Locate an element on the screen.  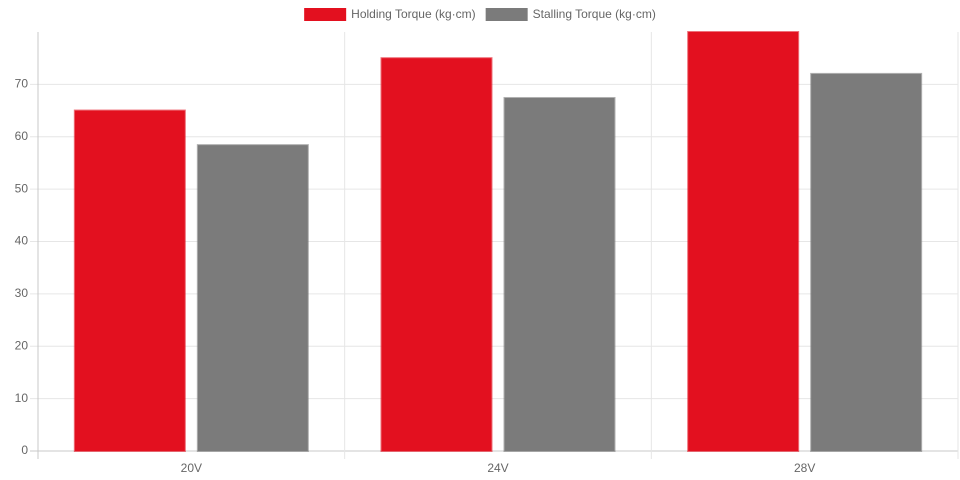
x-tick-label: 28V is located at coordinates (804, 468).